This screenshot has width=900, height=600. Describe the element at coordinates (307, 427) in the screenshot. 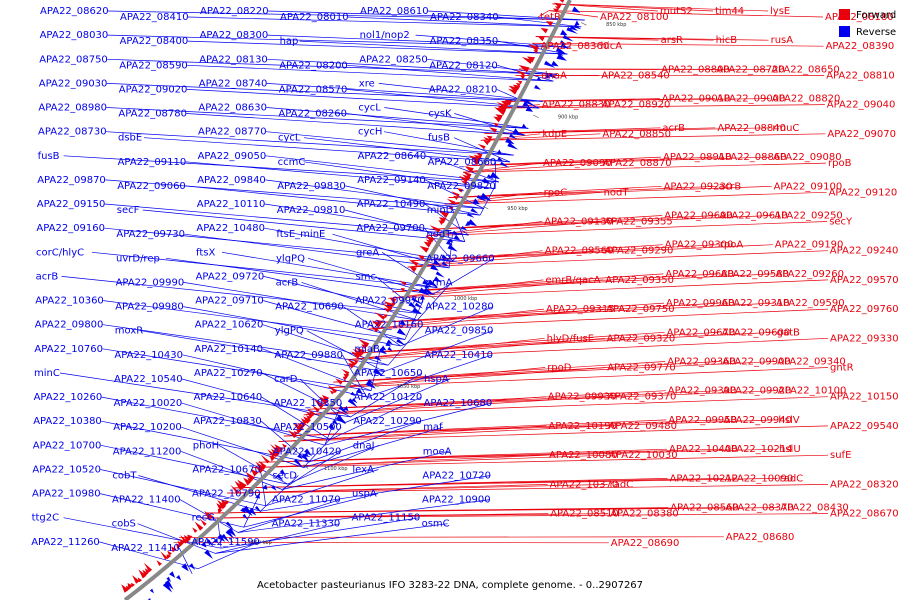

I see `reverse-gene-label: APA22_10500` at that location.